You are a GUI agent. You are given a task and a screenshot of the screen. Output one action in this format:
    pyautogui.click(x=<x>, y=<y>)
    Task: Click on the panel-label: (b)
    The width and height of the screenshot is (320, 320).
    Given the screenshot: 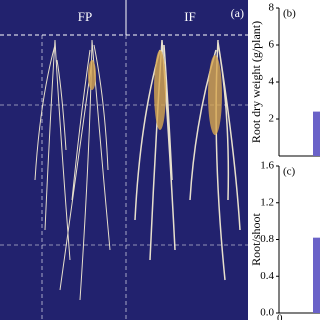 What is the action you would take?
    pyautogui.click(x=289, y=14)
    